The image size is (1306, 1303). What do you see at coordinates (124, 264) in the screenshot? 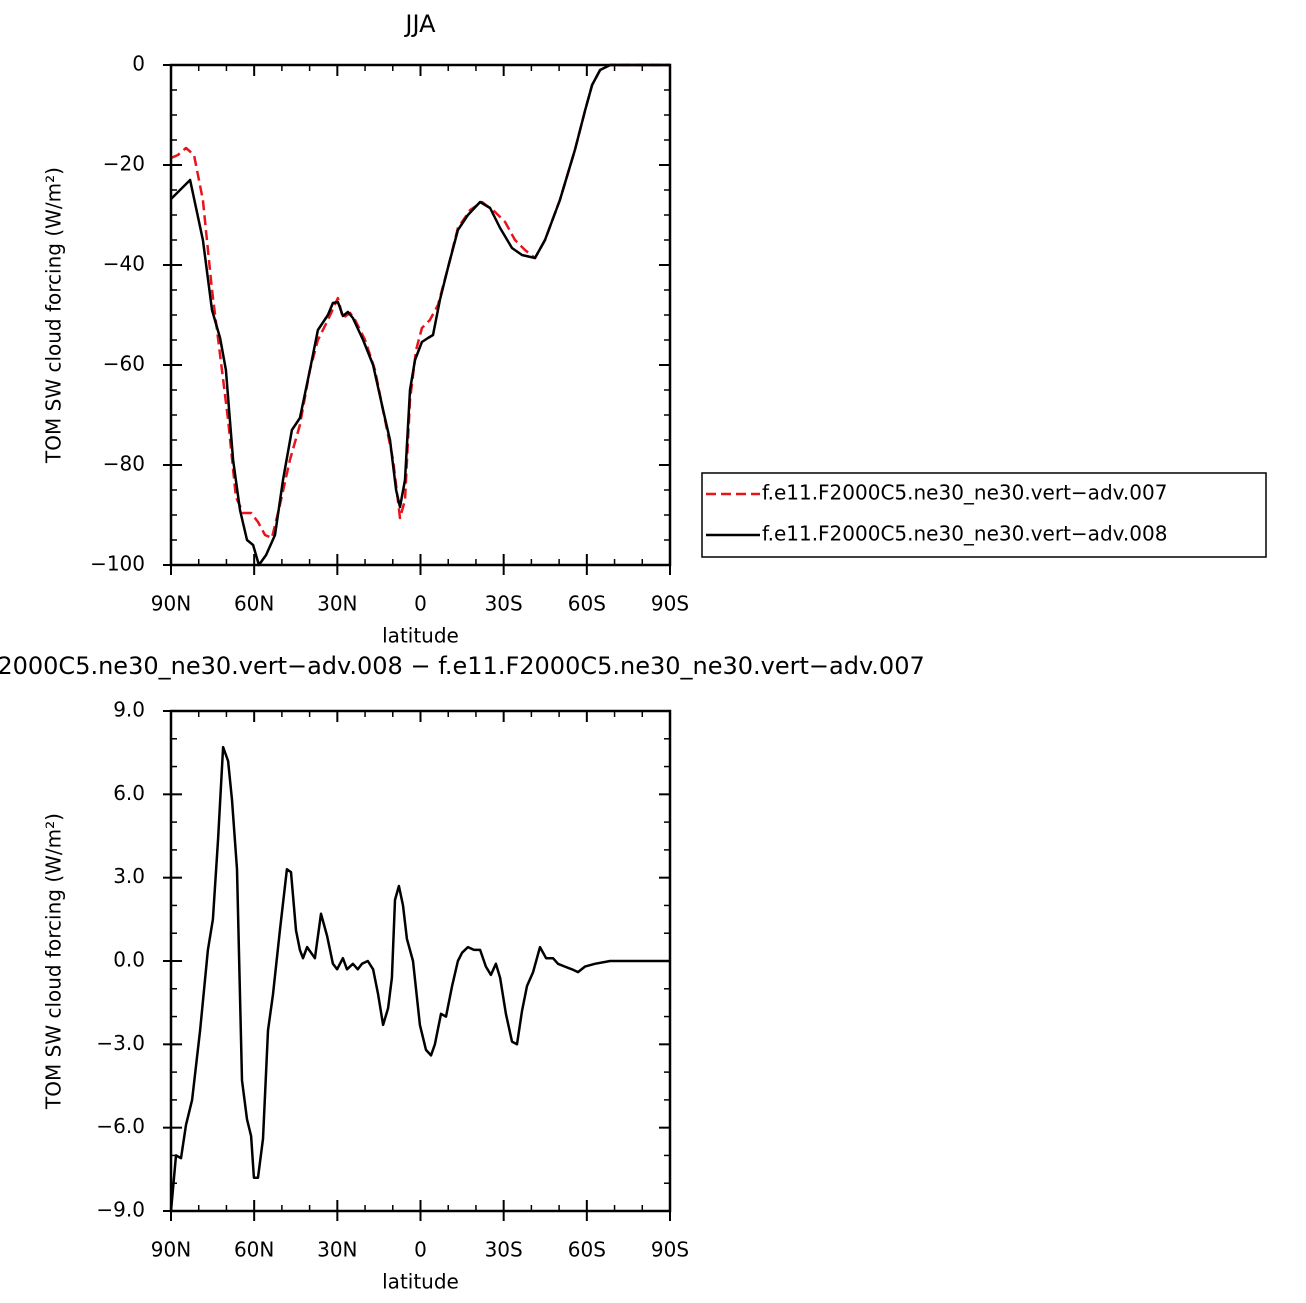
I see `y-tick-label: −40` at bounding box center [124, 264].